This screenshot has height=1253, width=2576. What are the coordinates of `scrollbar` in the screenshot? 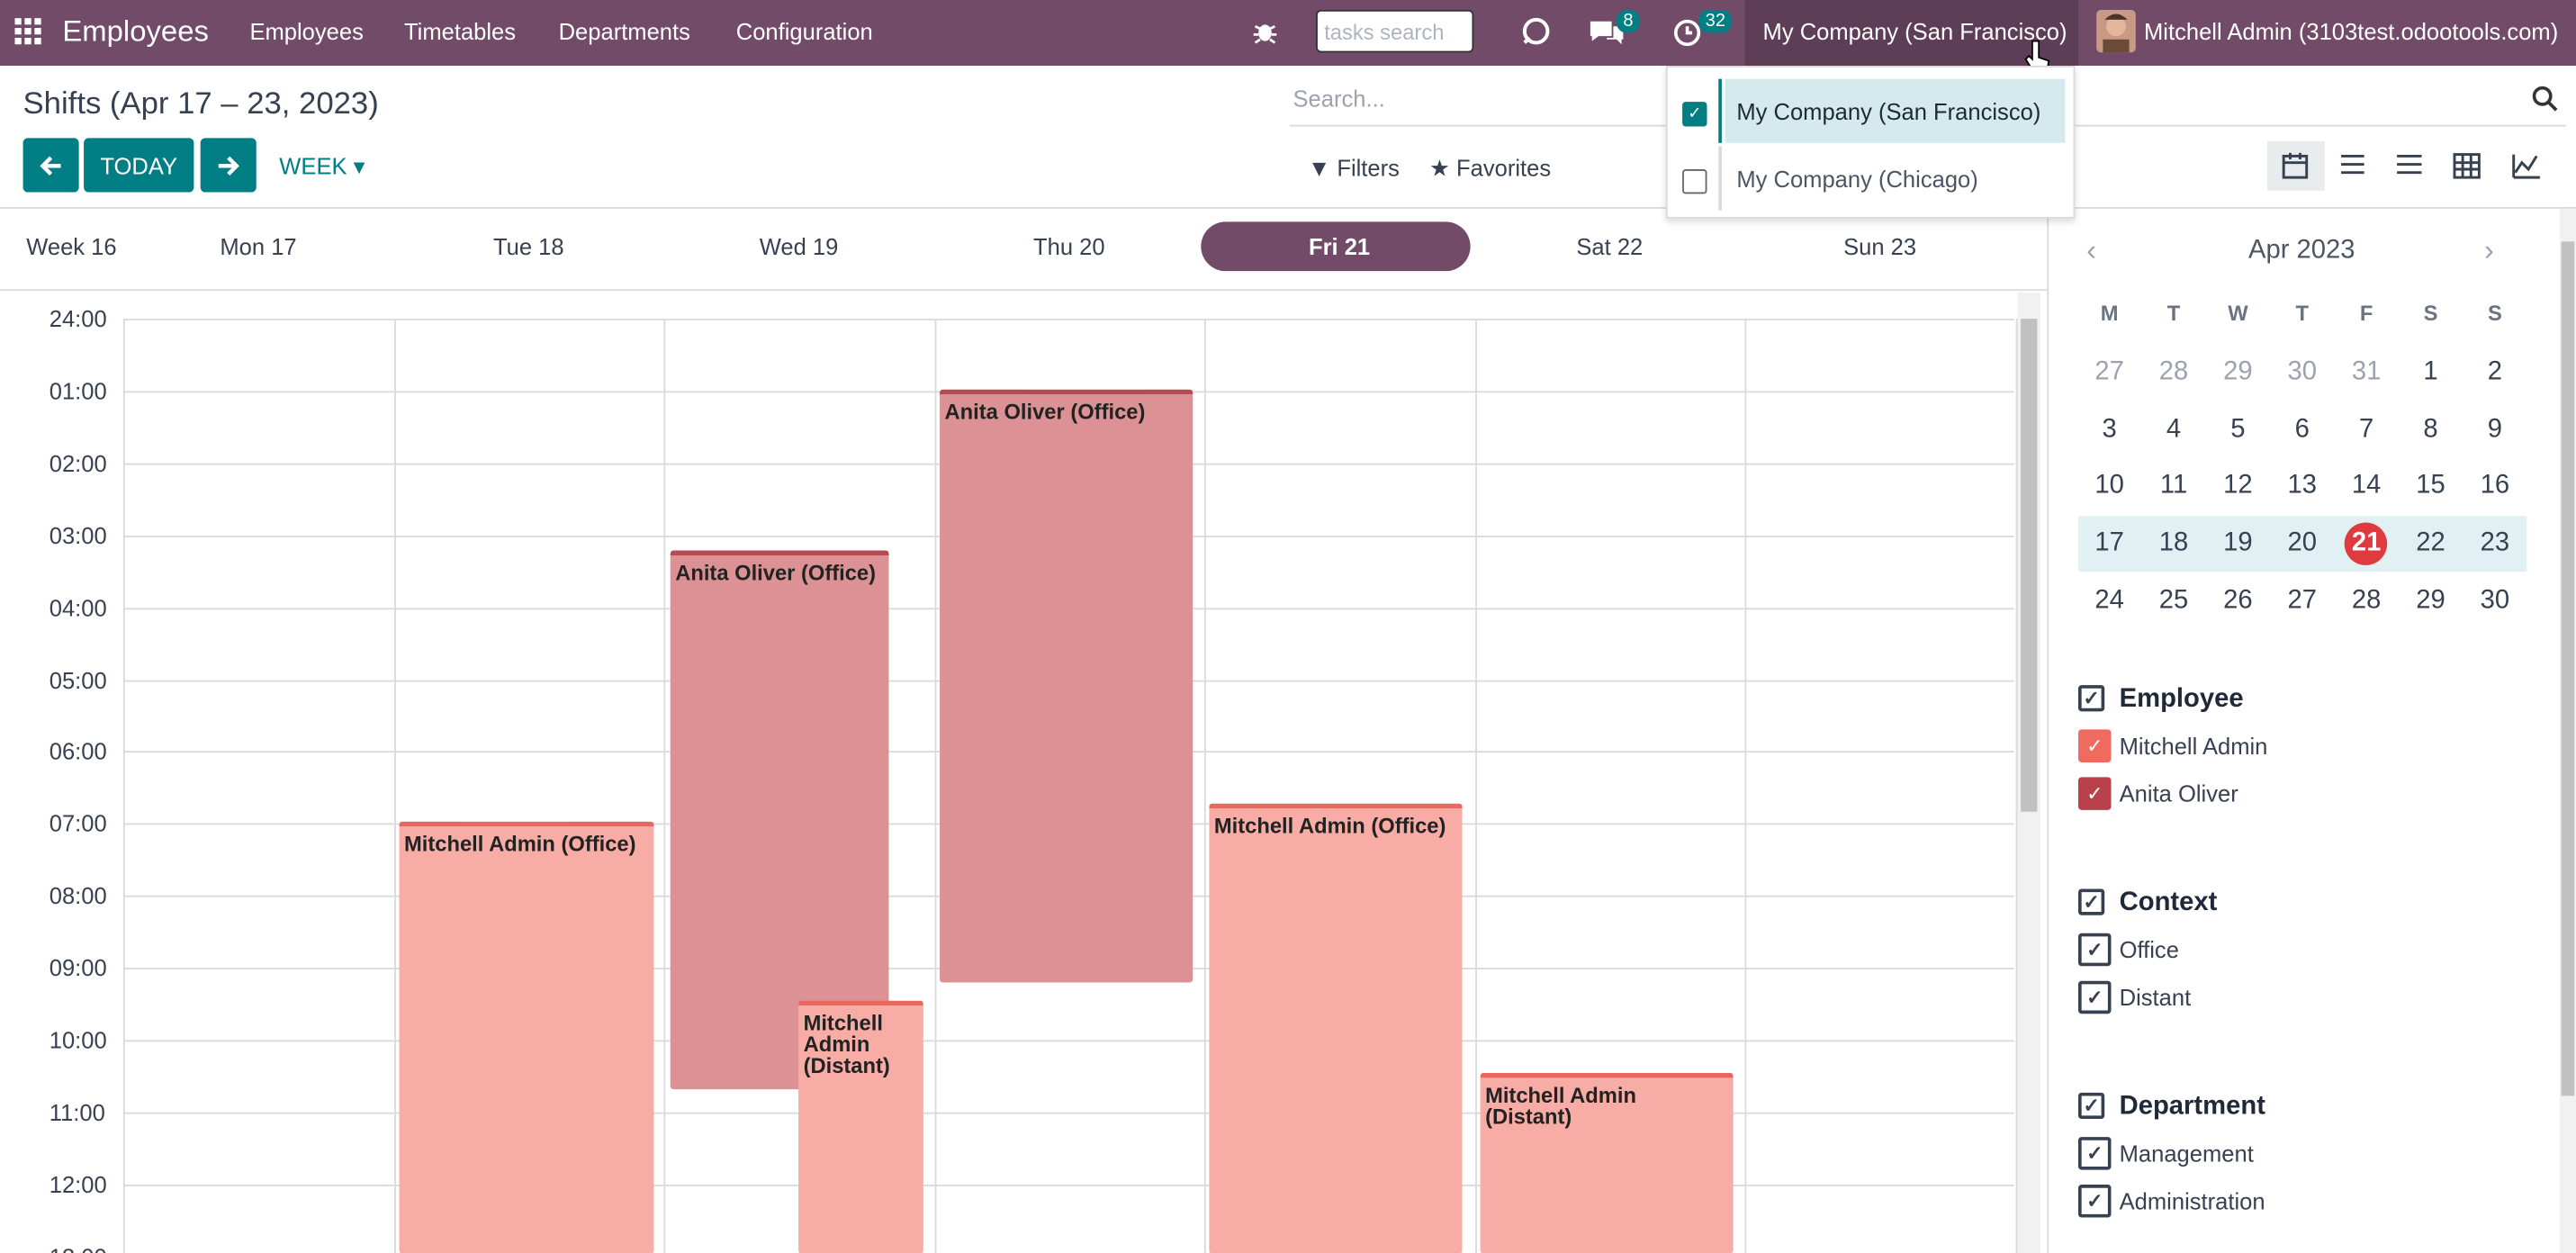 It's located at (2029, 772).